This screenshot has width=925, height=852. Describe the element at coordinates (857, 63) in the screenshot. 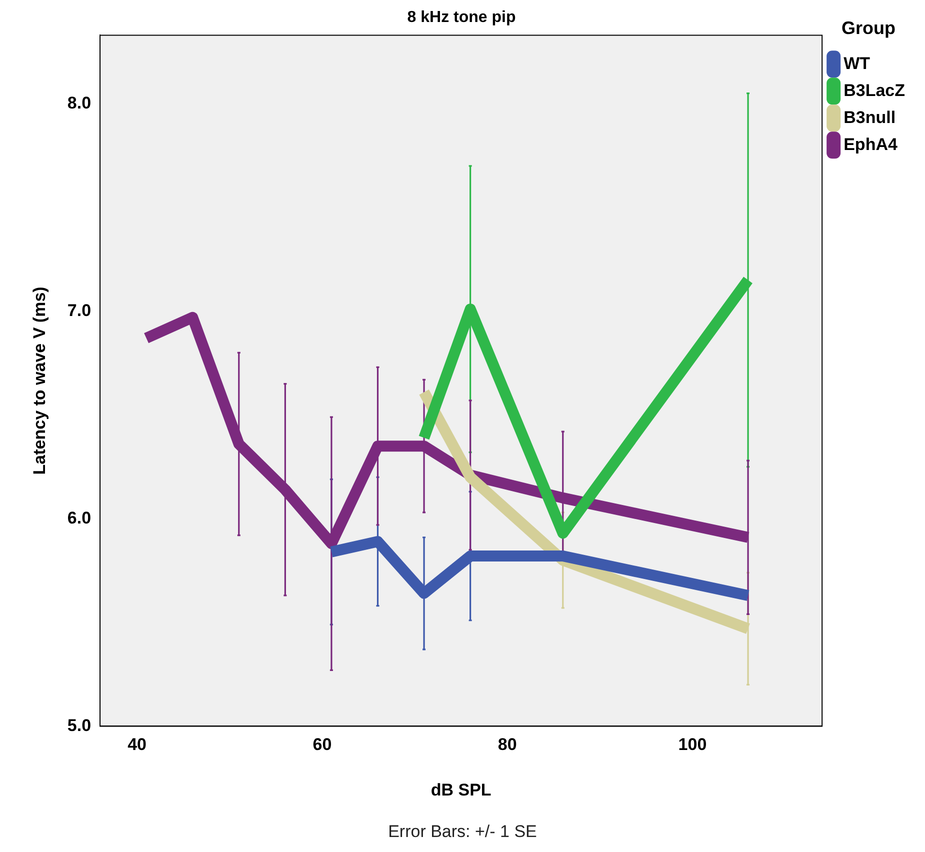

I see `legend-label: WT` at that location.